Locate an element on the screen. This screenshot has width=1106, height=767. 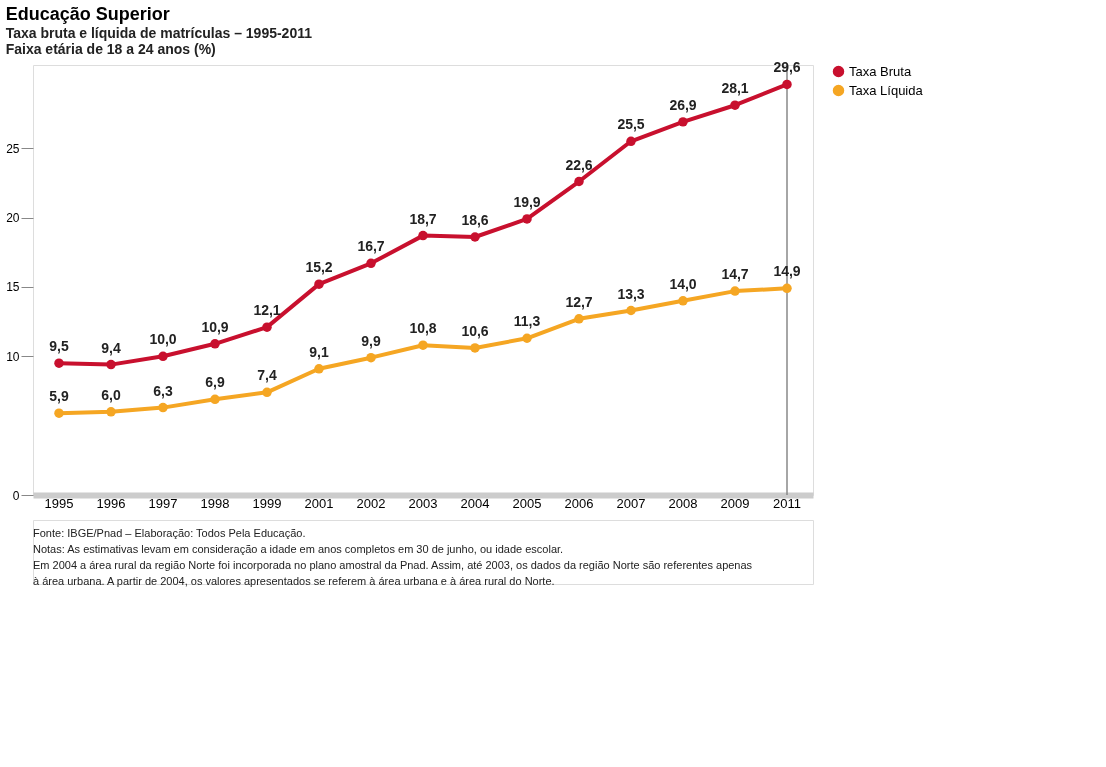
data-label: 6,9 is located at coordinates (215, 382).